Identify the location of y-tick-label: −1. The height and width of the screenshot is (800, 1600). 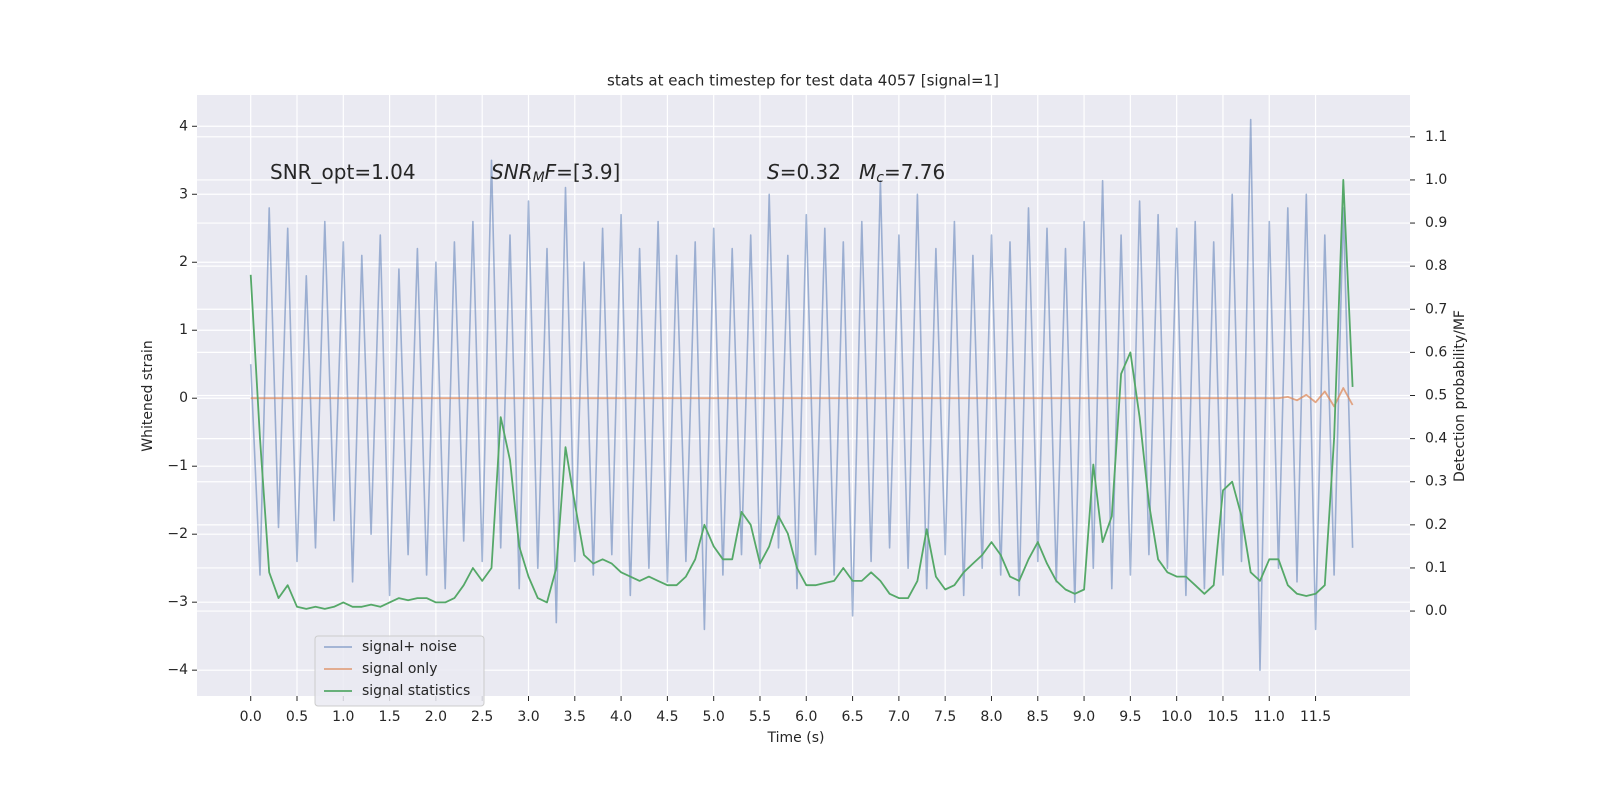
(177, 466).